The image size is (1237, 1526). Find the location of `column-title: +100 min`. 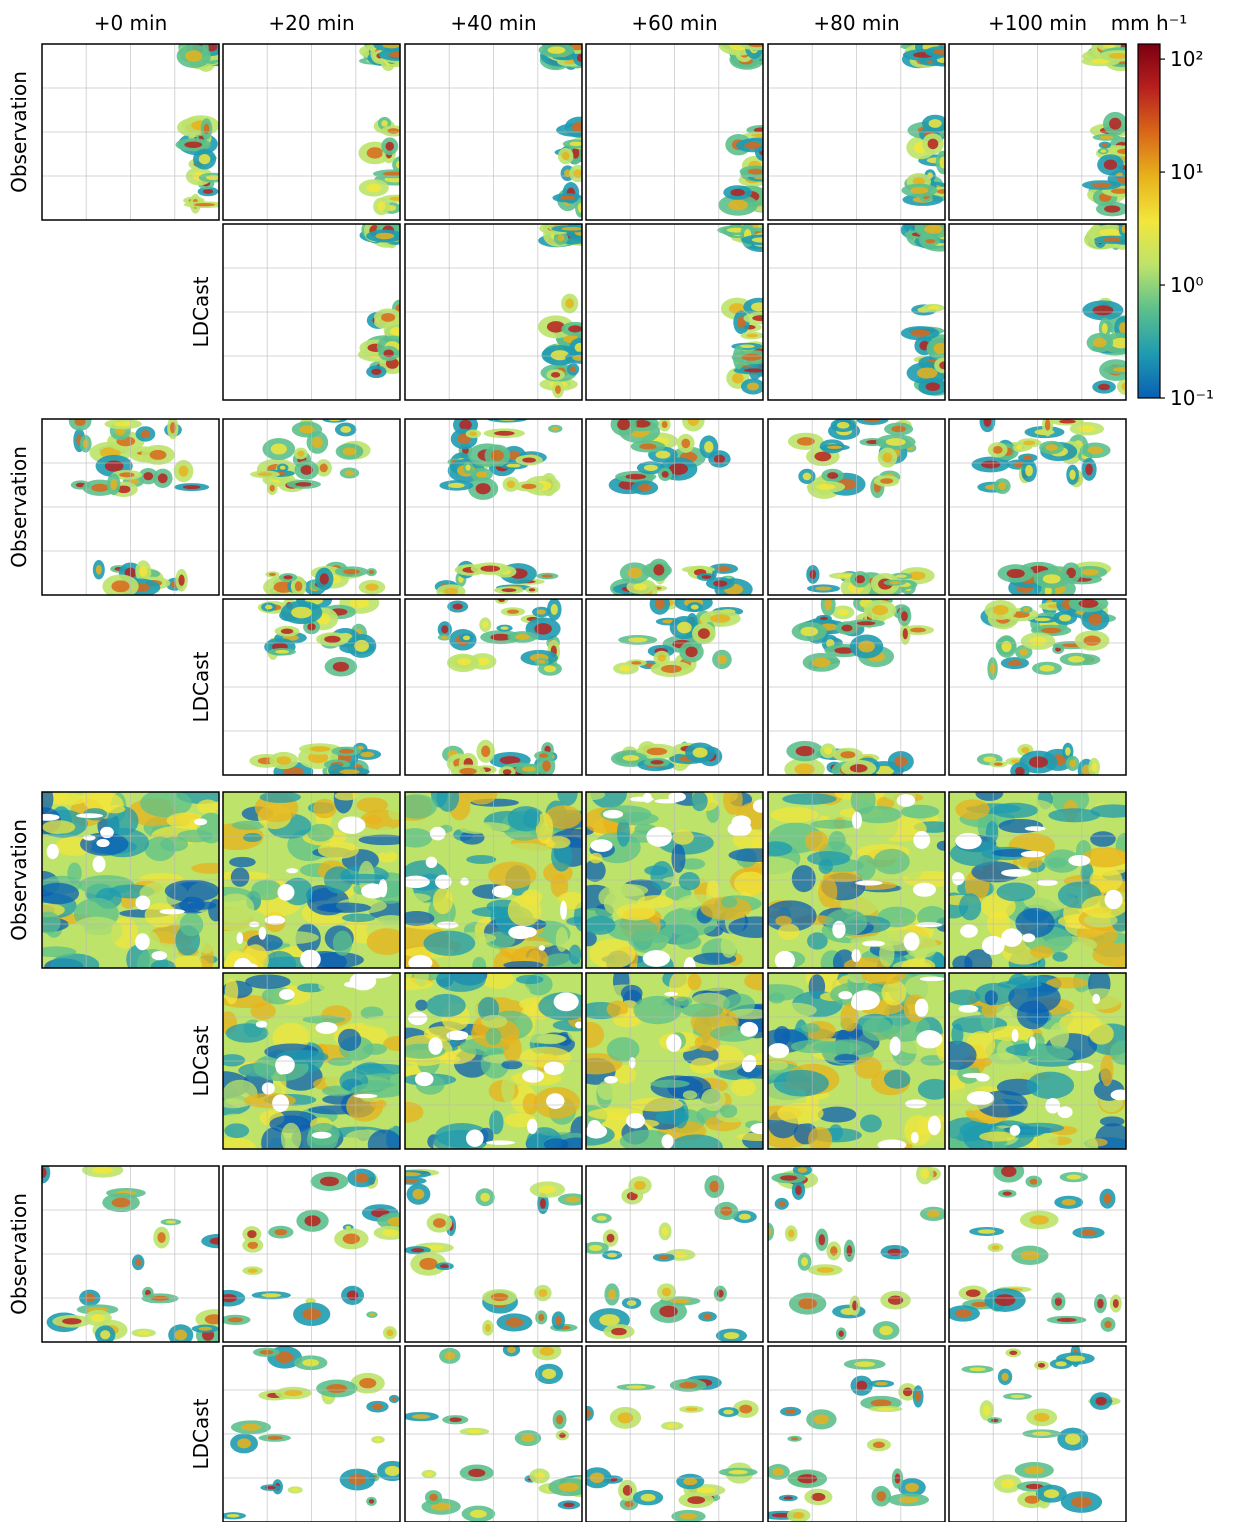

column-title: +100 min is located at coordinates (1037, 23).